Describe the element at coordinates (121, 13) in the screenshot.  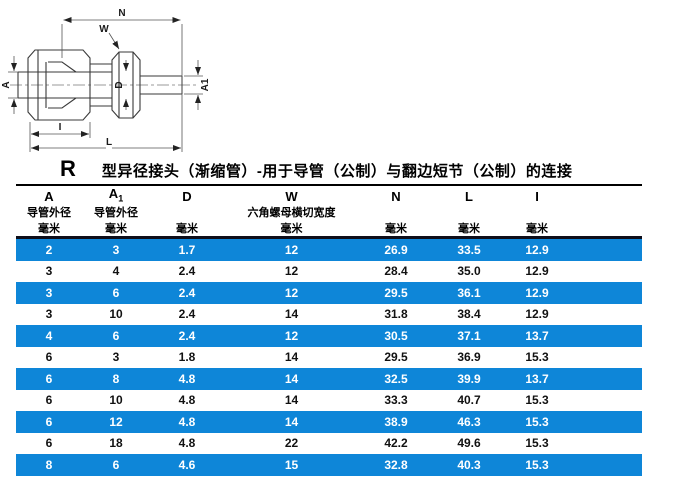
I see `dim-label-n: N` at that location.